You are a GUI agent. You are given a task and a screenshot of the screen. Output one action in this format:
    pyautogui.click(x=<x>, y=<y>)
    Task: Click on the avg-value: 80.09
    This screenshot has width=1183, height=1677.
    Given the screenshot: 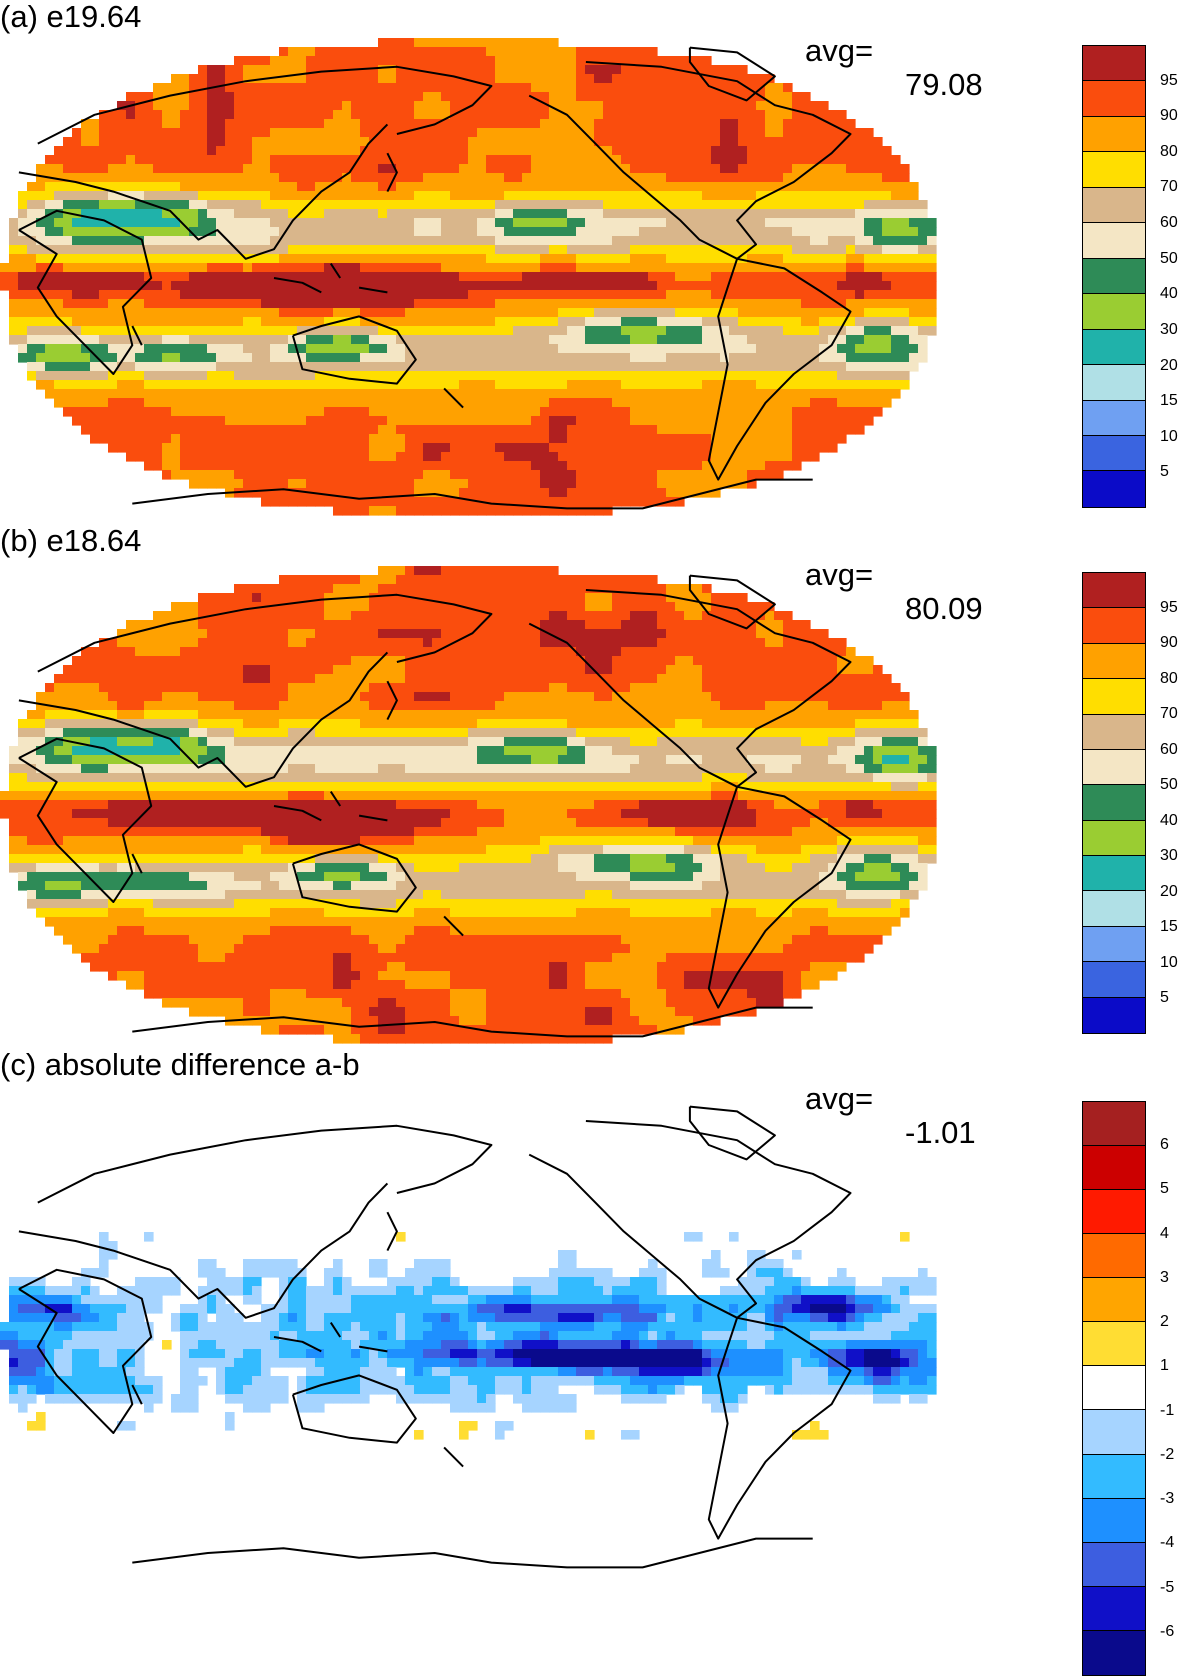 What is the action you would take?
    pyautogui.click(x=944, y=608)
    